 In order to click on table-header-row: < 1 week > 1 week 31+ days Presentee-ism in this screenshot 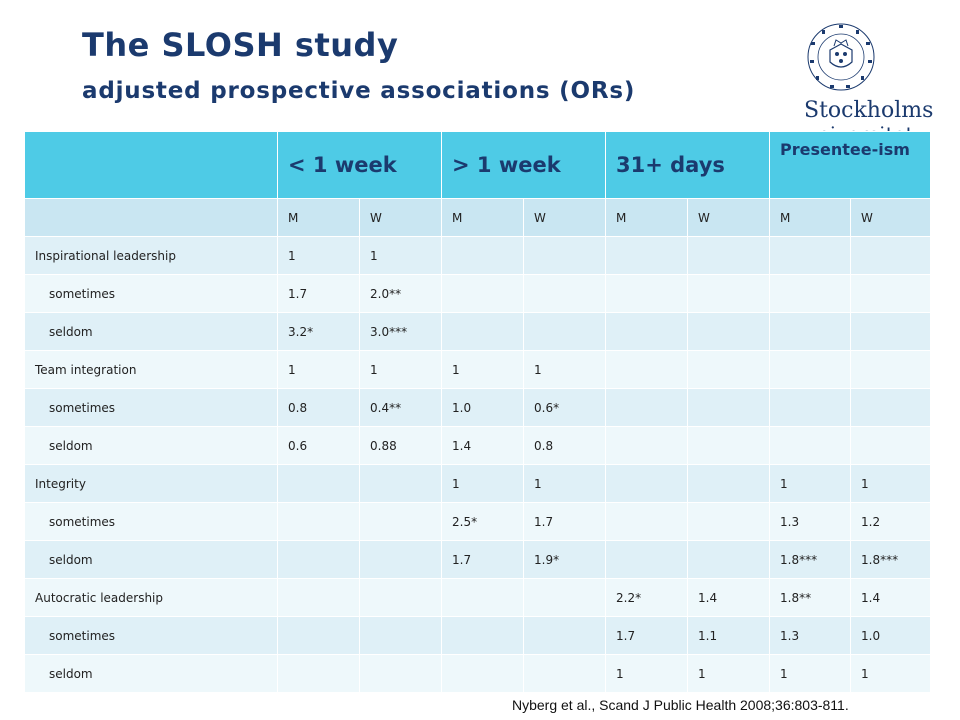, I will do `click(478, 165)`.